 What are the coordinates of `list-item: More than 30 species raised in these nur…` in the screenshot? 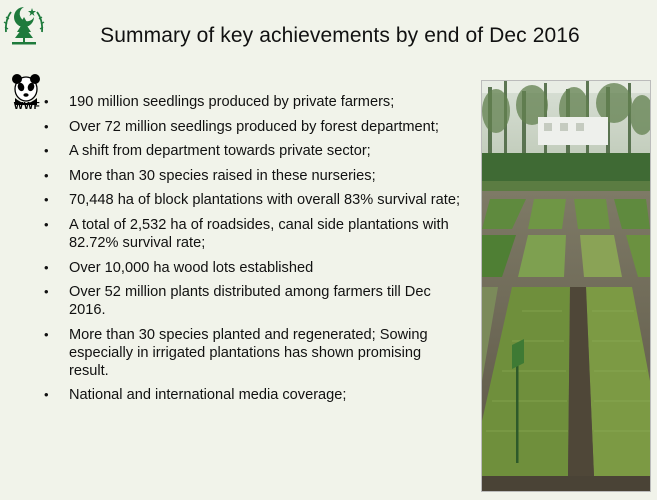 It's located at (250, 176).